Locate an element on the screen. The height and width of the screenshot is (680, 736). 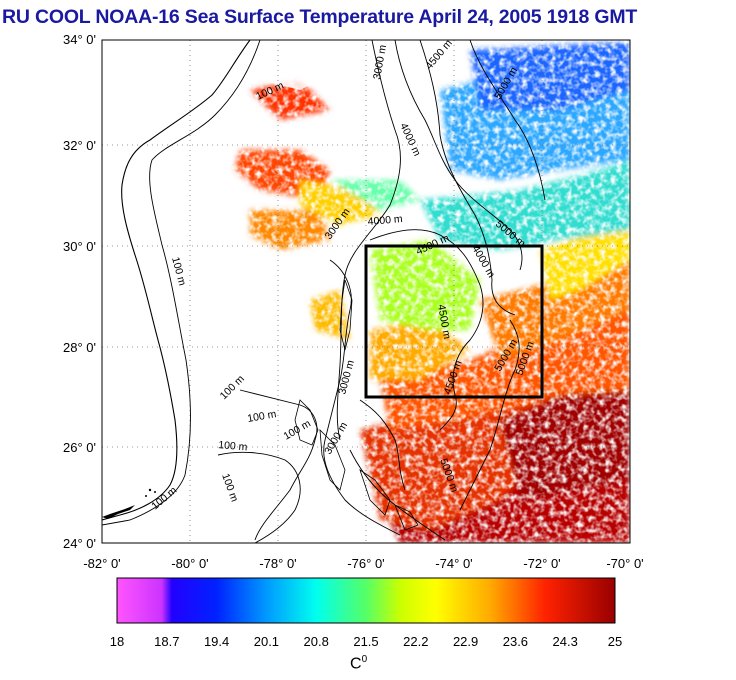
depth-contour-bahamas-c is located at coordinates (259, 497).